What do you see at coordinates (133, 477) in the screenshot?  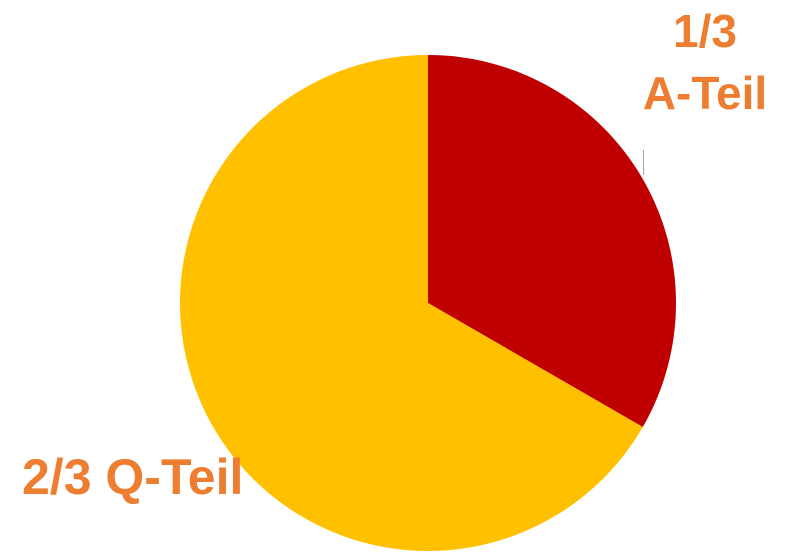 I see `slice-label-q-teil: 2/3 Q-Teil` at bounding box center [133, 477].